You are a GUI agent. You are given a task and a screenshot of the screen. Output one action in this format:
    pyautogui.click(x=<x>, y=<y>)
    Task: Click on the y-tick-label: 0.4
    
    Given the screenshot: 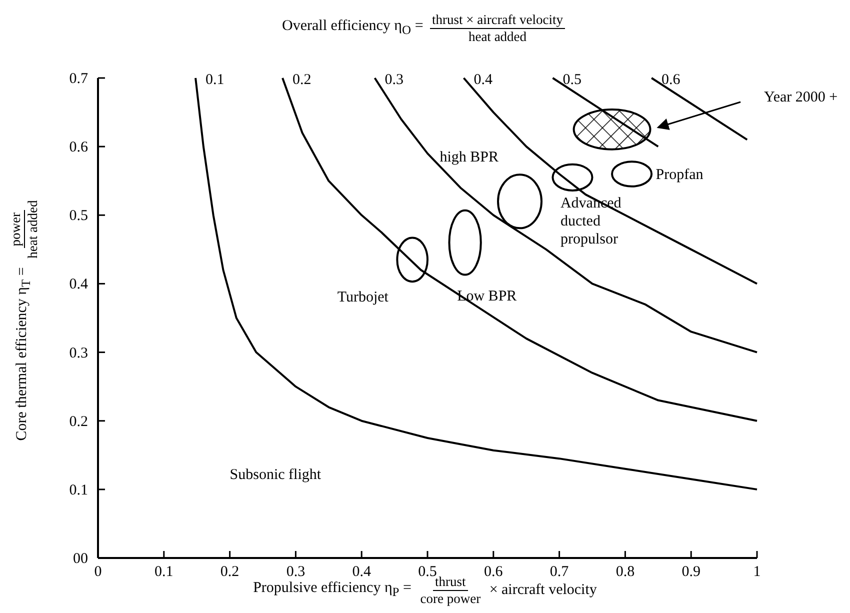 What is the action you would take?
    pyautogui.click(x=78, y=284)
    